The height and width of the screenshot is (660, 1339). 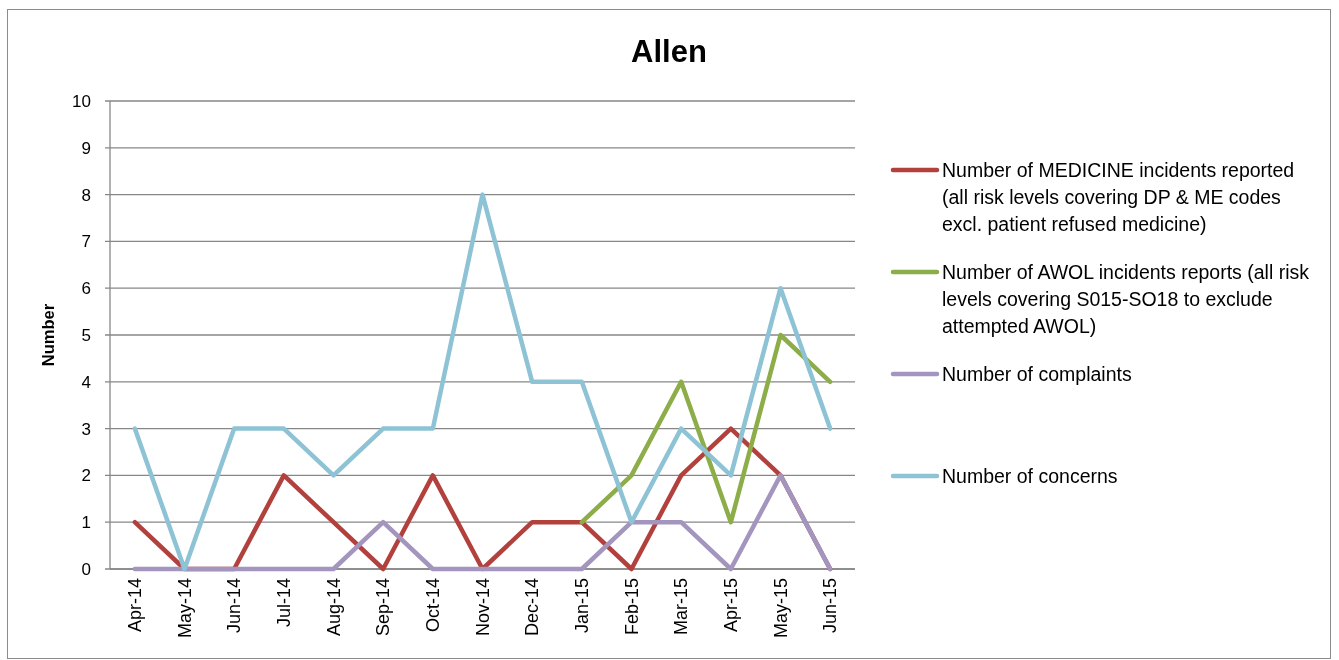 I want to click on x-tick-label: Jan-15, so click(x=582, y=606).